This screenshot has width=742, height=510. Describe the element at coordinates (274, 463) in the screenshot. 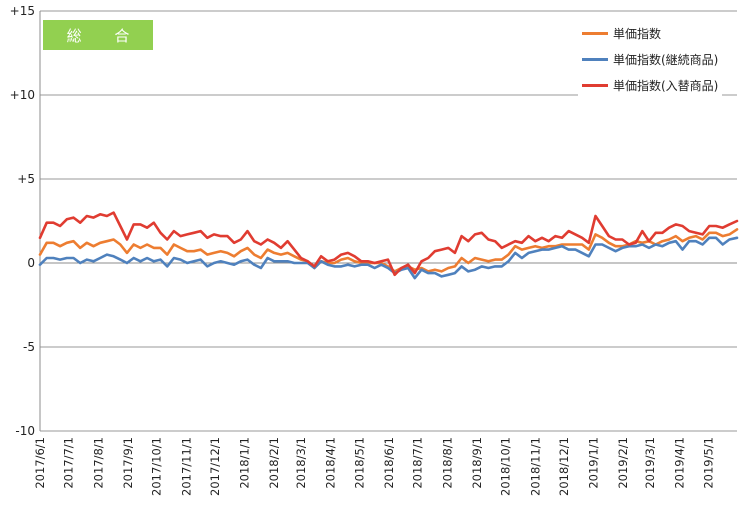

I see `x-tick-label: 2018/2/1` at that location.